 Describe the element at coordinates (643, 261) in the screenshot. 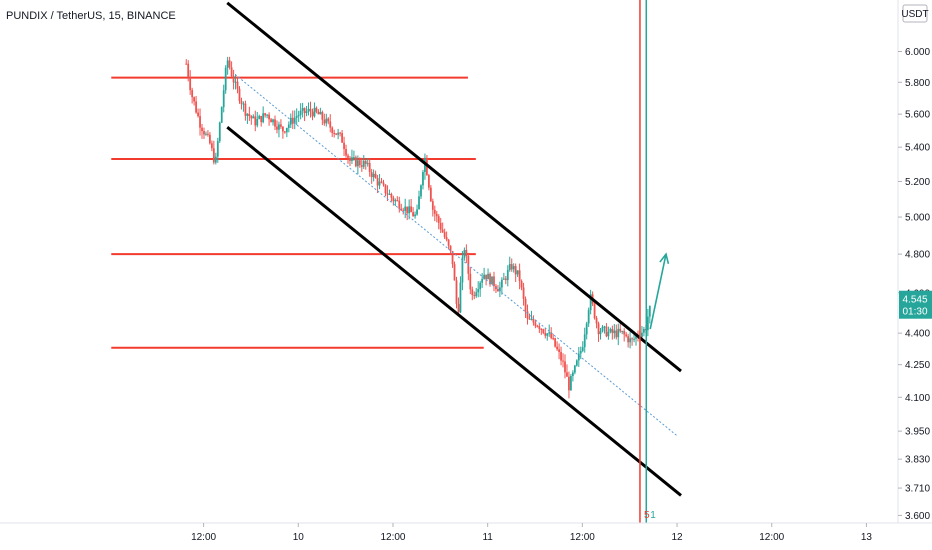

I see `vertical-lines` at that location.